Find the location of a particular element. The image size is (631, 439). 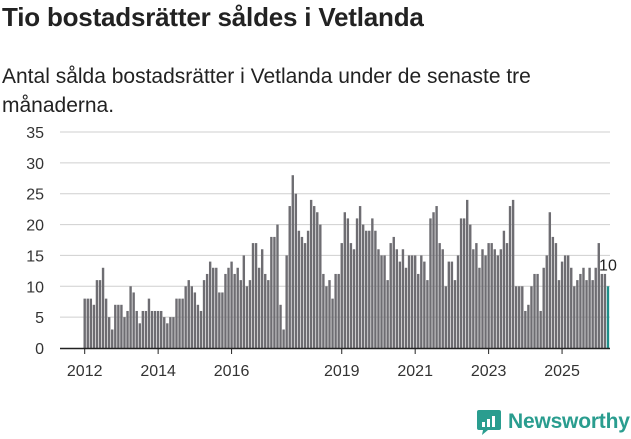

x-tick-label: 2025 is located at coordinates (562, 371).